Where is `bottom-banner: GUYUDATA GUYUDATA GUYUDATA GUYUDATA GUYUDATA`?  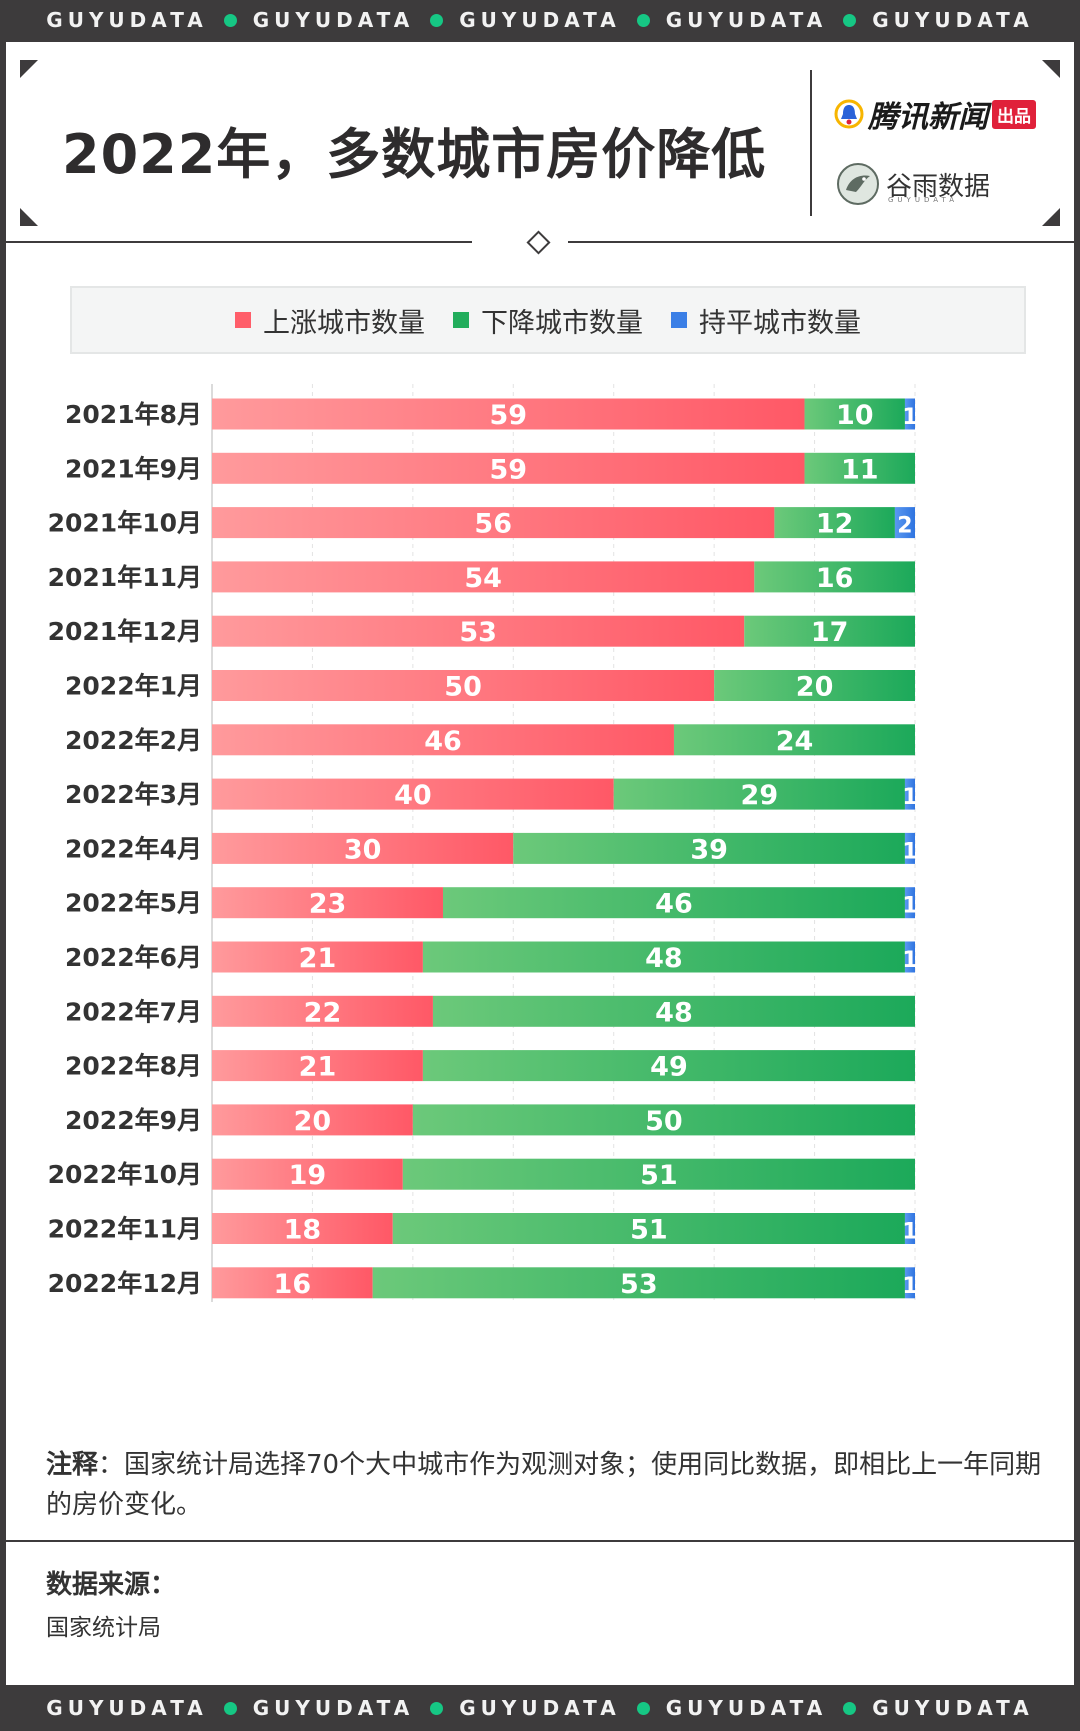
bottom-banner: GUYUDATA GUYUDATA GUYUDATA GUYUDATA GUYUDATA is located at coordinates (540, 1708).